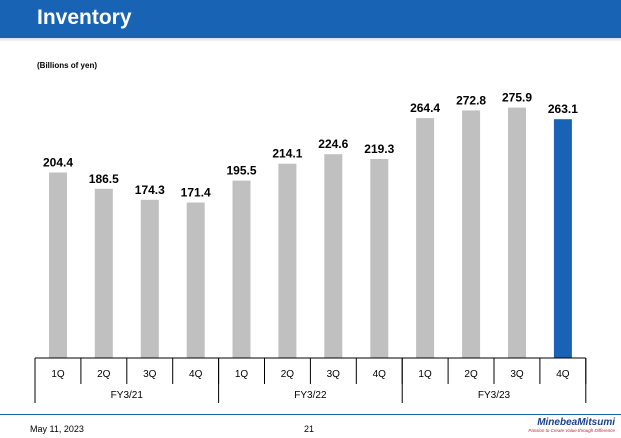 The height and width of the screenshot is (438, 621). What do you see at coordinates (334, 374) in the screenshot?
I see `quarter-label-7: 3Q` at bounding box center [334, 374].